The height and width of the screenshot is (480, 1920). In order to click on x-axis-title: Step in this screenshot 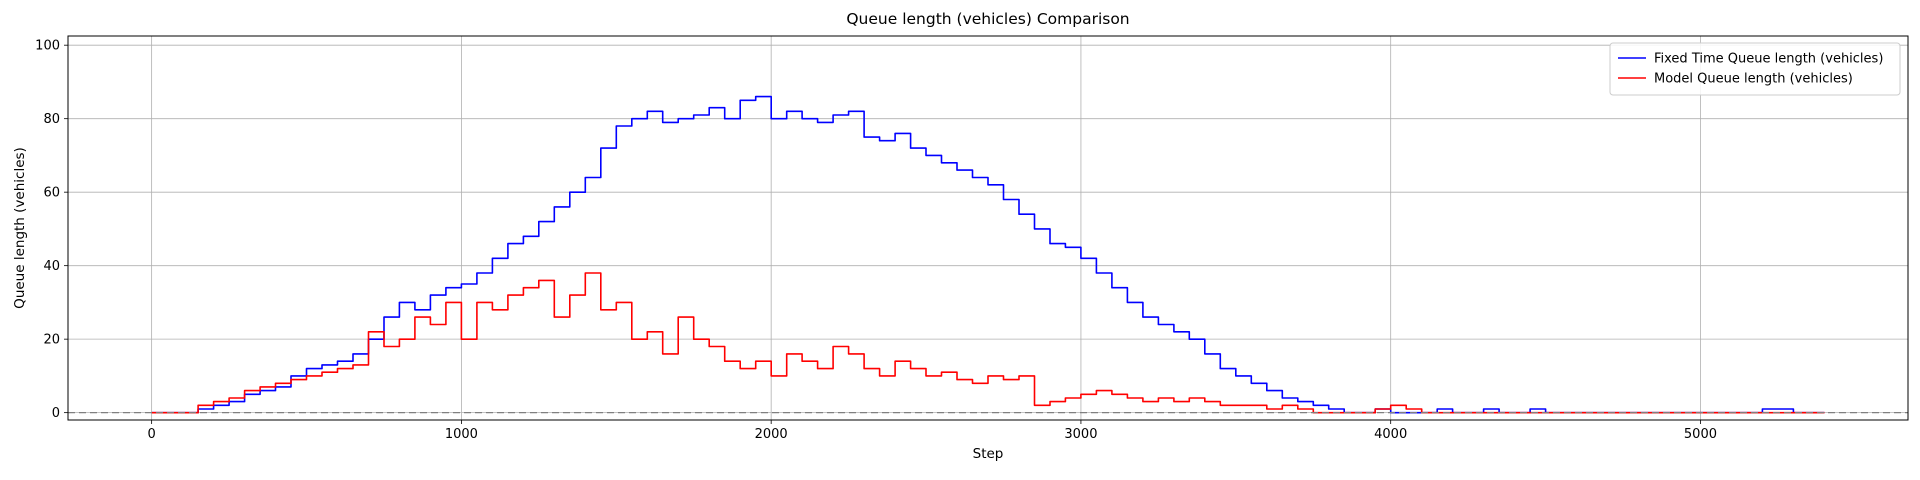, I will do `click(988, 454)`.